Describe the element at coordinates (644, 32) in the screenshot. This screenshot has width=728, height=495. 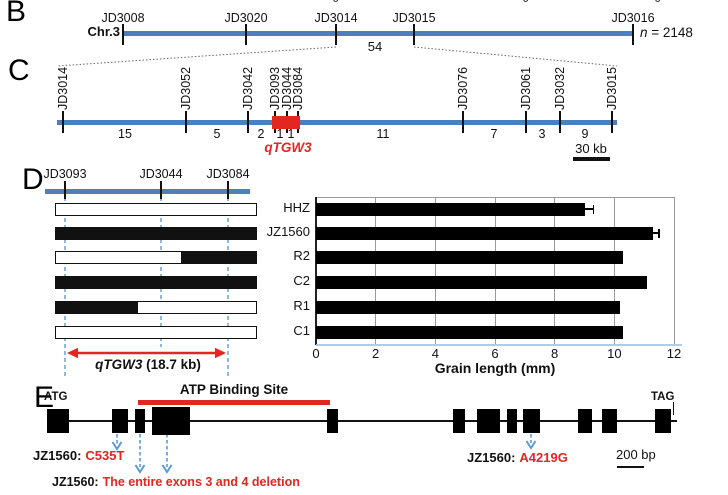
I see `n-symbol: n` at that location.